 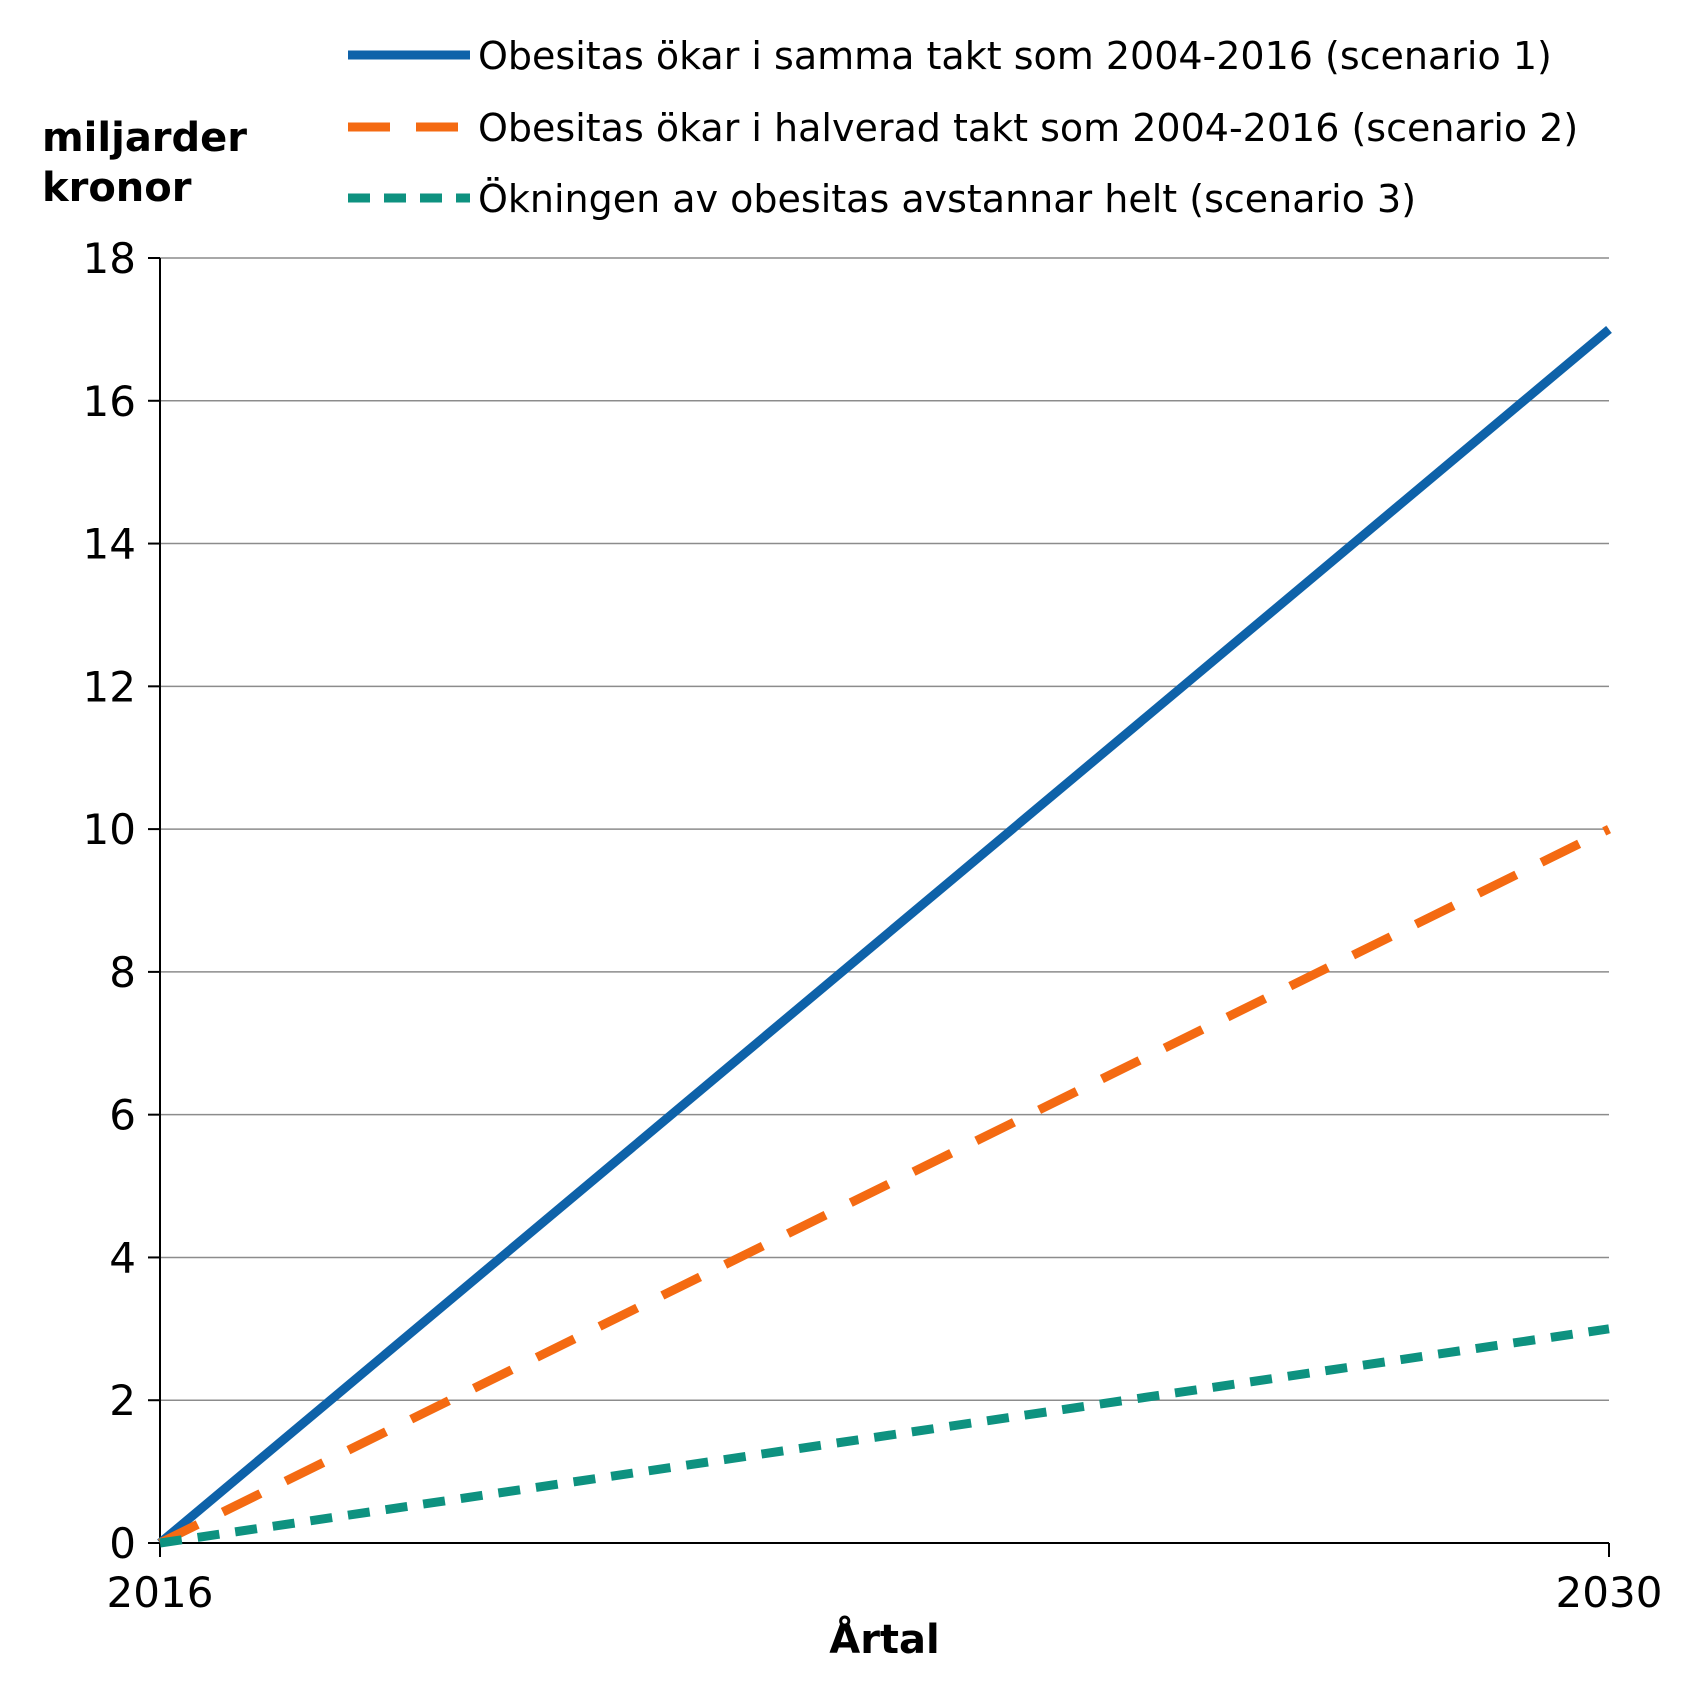 What do you see at coordinates (117, 188) in the screenshot?
I see `y-axis-title-line-2: kronor` at bounding box center [117, 188].